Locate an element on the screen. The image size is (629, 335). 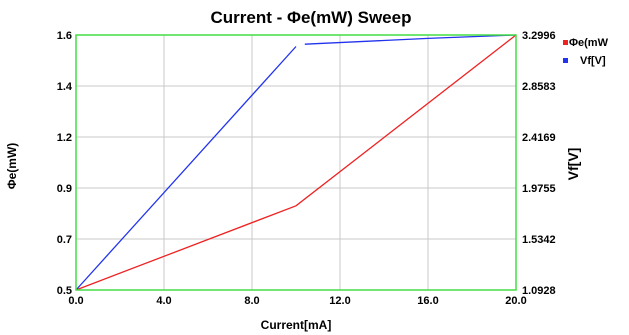
right-tick-label: 1.5342 is located at coordinates (539, 240).